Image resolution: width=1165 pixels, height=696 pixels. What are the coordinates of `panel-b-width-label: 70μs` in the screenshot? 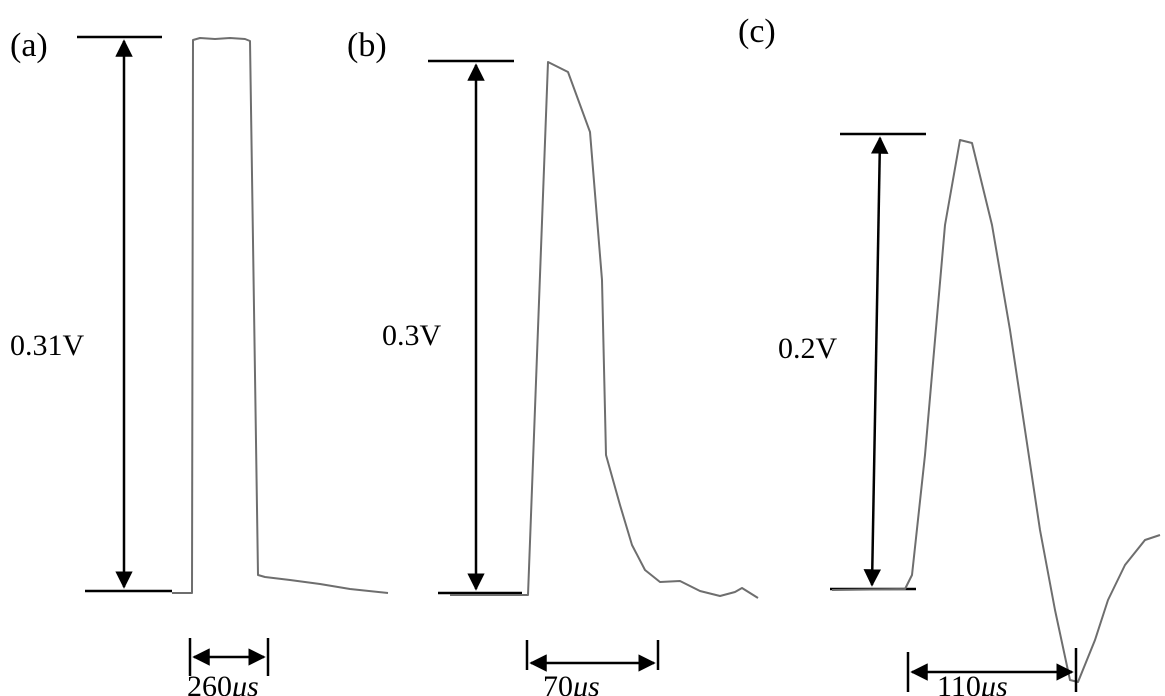 It's located at (571, 683).